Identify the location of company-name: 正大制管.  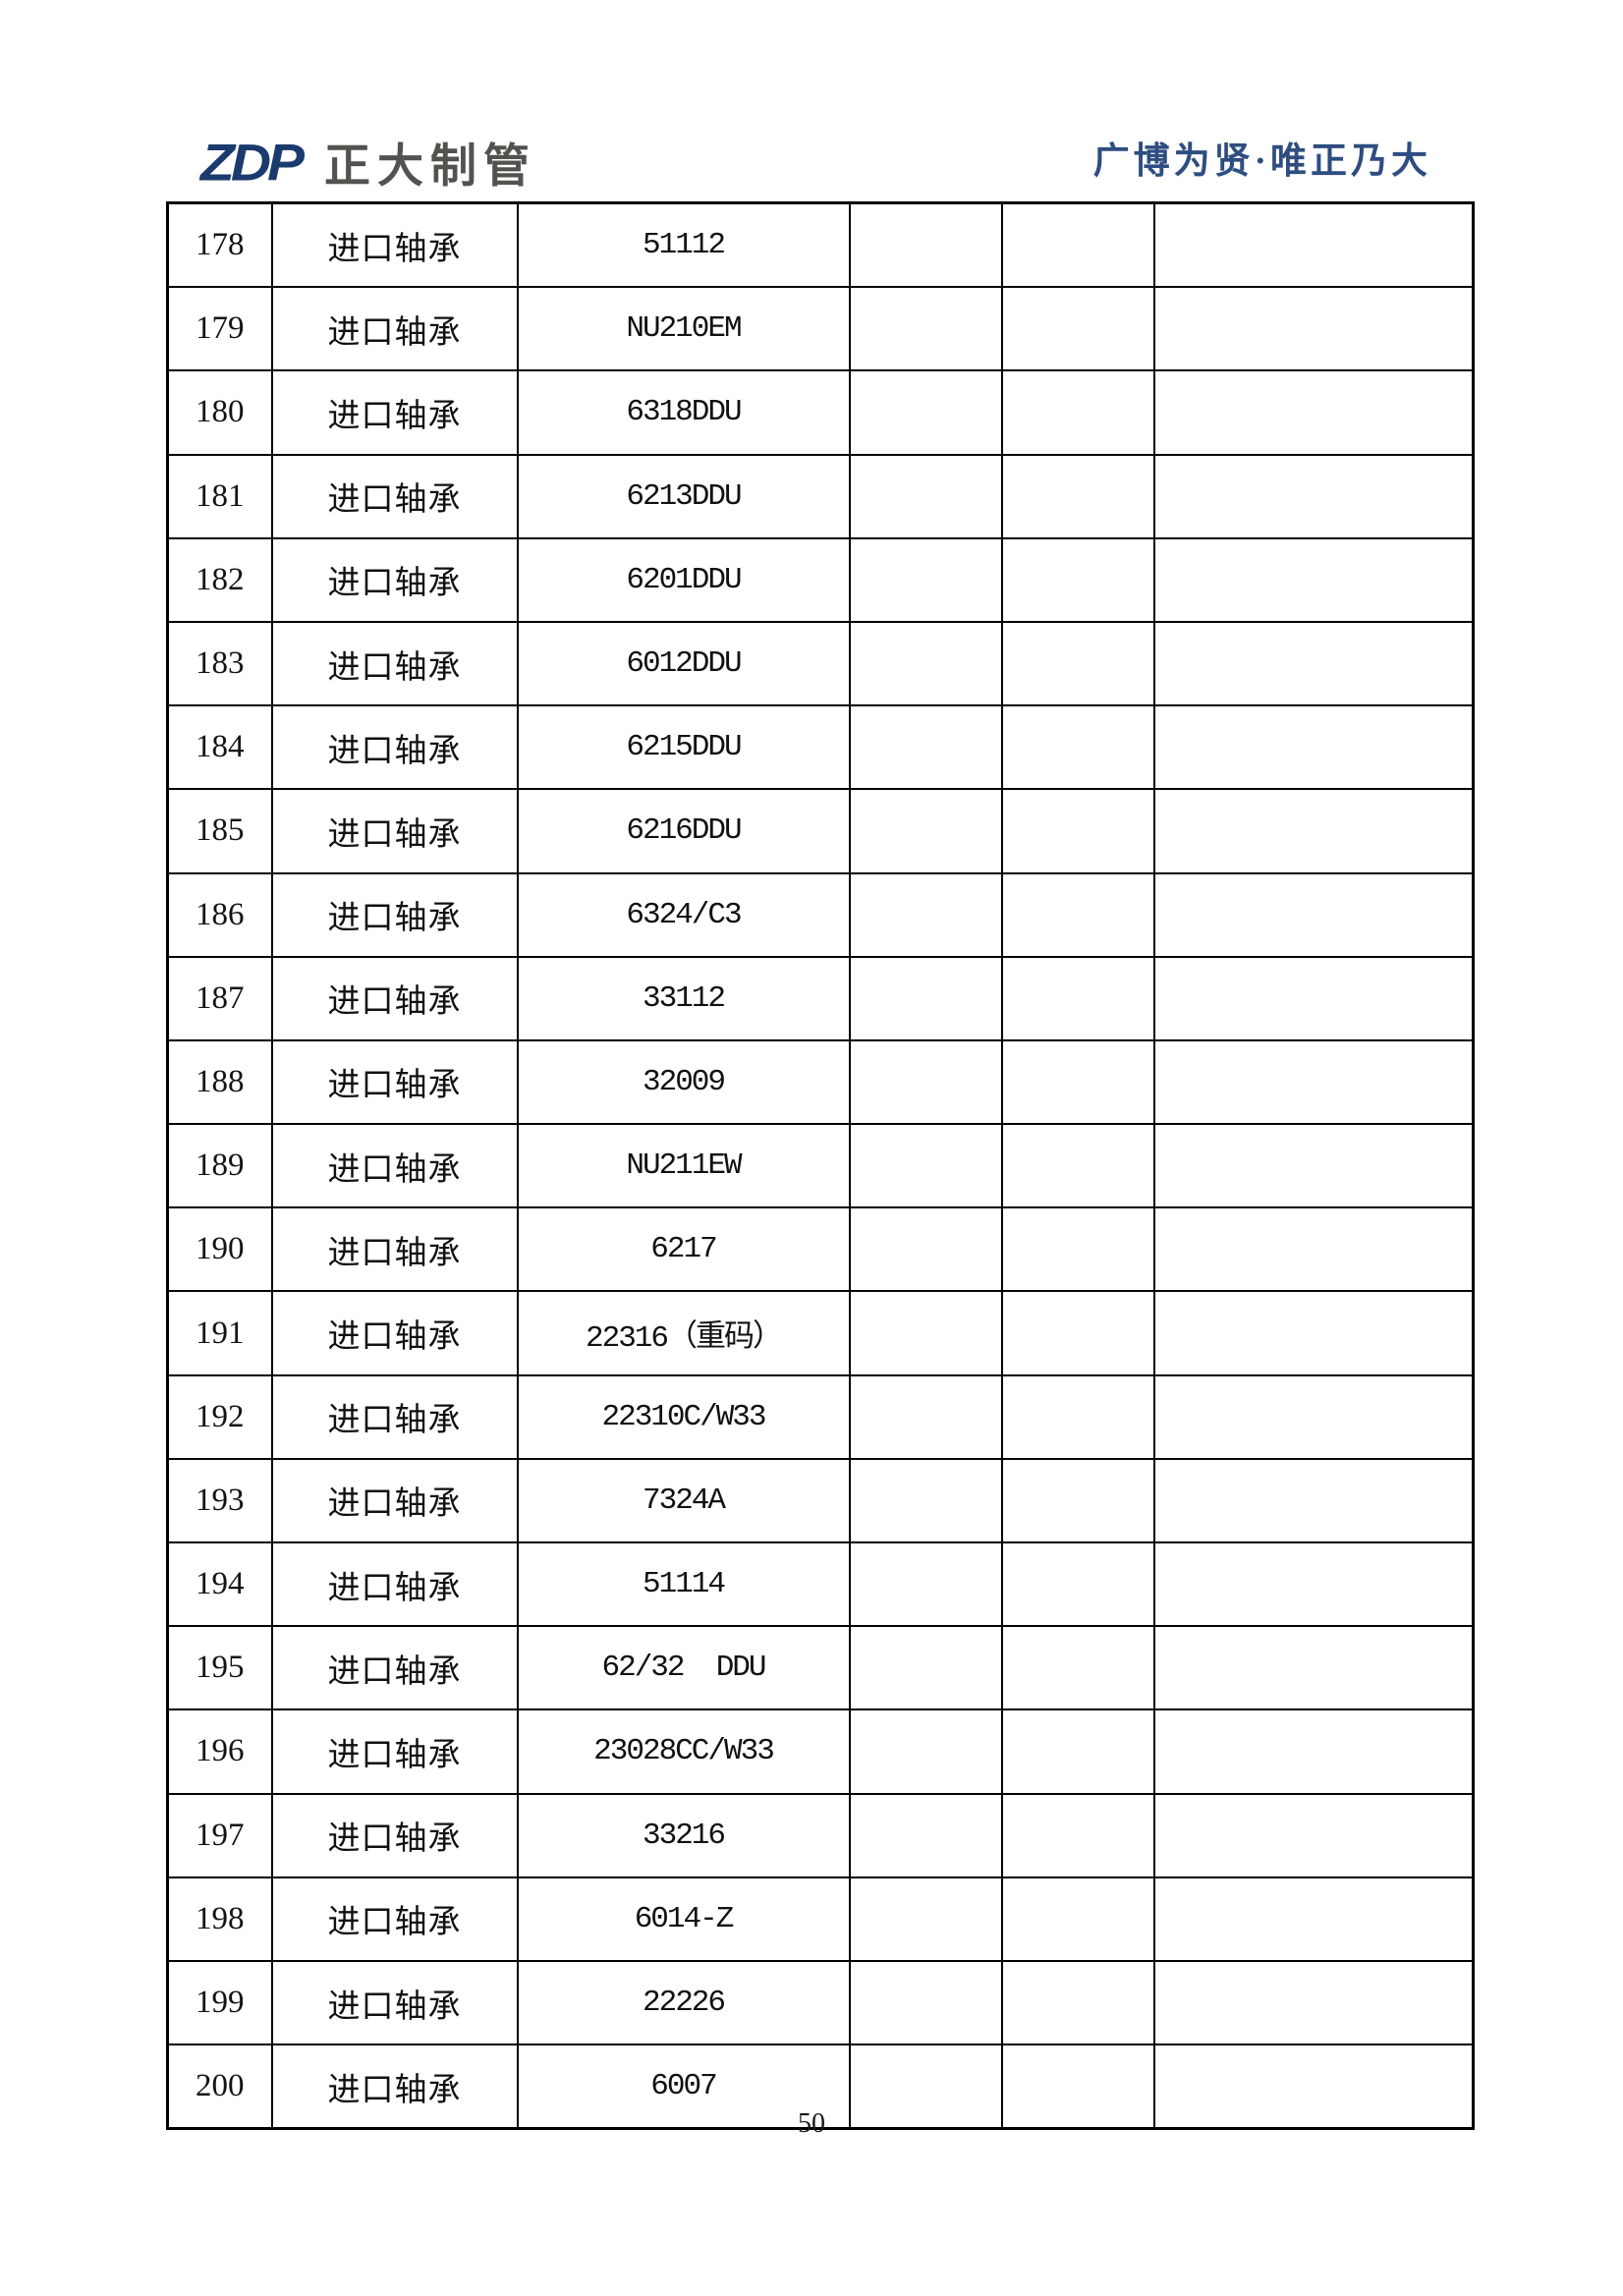
(430, 166).